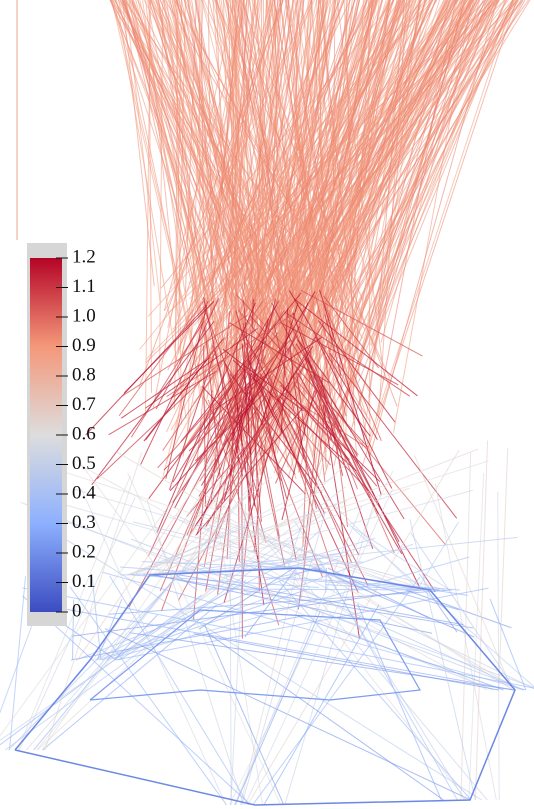 The image size is (534, 809). Describe the element at coordinates (84, 492) in the screenshot. I see `colorbar-tick-label: 0.4` at that location.